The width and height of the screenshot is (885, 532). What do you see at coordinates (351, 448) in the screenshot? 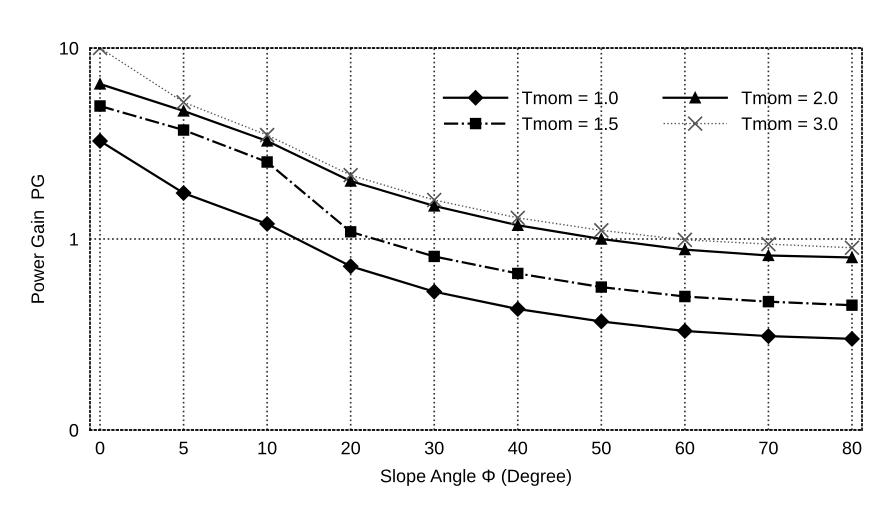
I see `x-tick-label: 20` at bounding box center [351, 448].